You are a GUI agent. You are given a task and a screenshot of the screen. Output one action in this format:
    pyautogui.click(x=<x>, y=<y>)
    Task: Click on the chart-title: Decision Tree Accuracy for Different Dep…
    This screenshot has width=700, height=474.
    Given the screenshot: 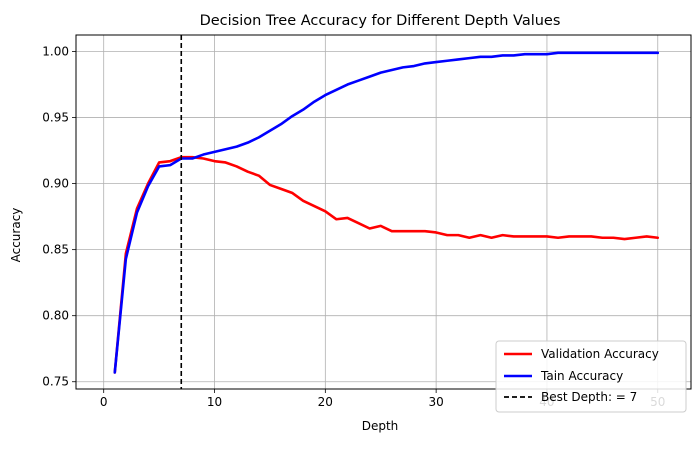 What is the action you would take?
    pyautogui.click(x=380, y=21)
    